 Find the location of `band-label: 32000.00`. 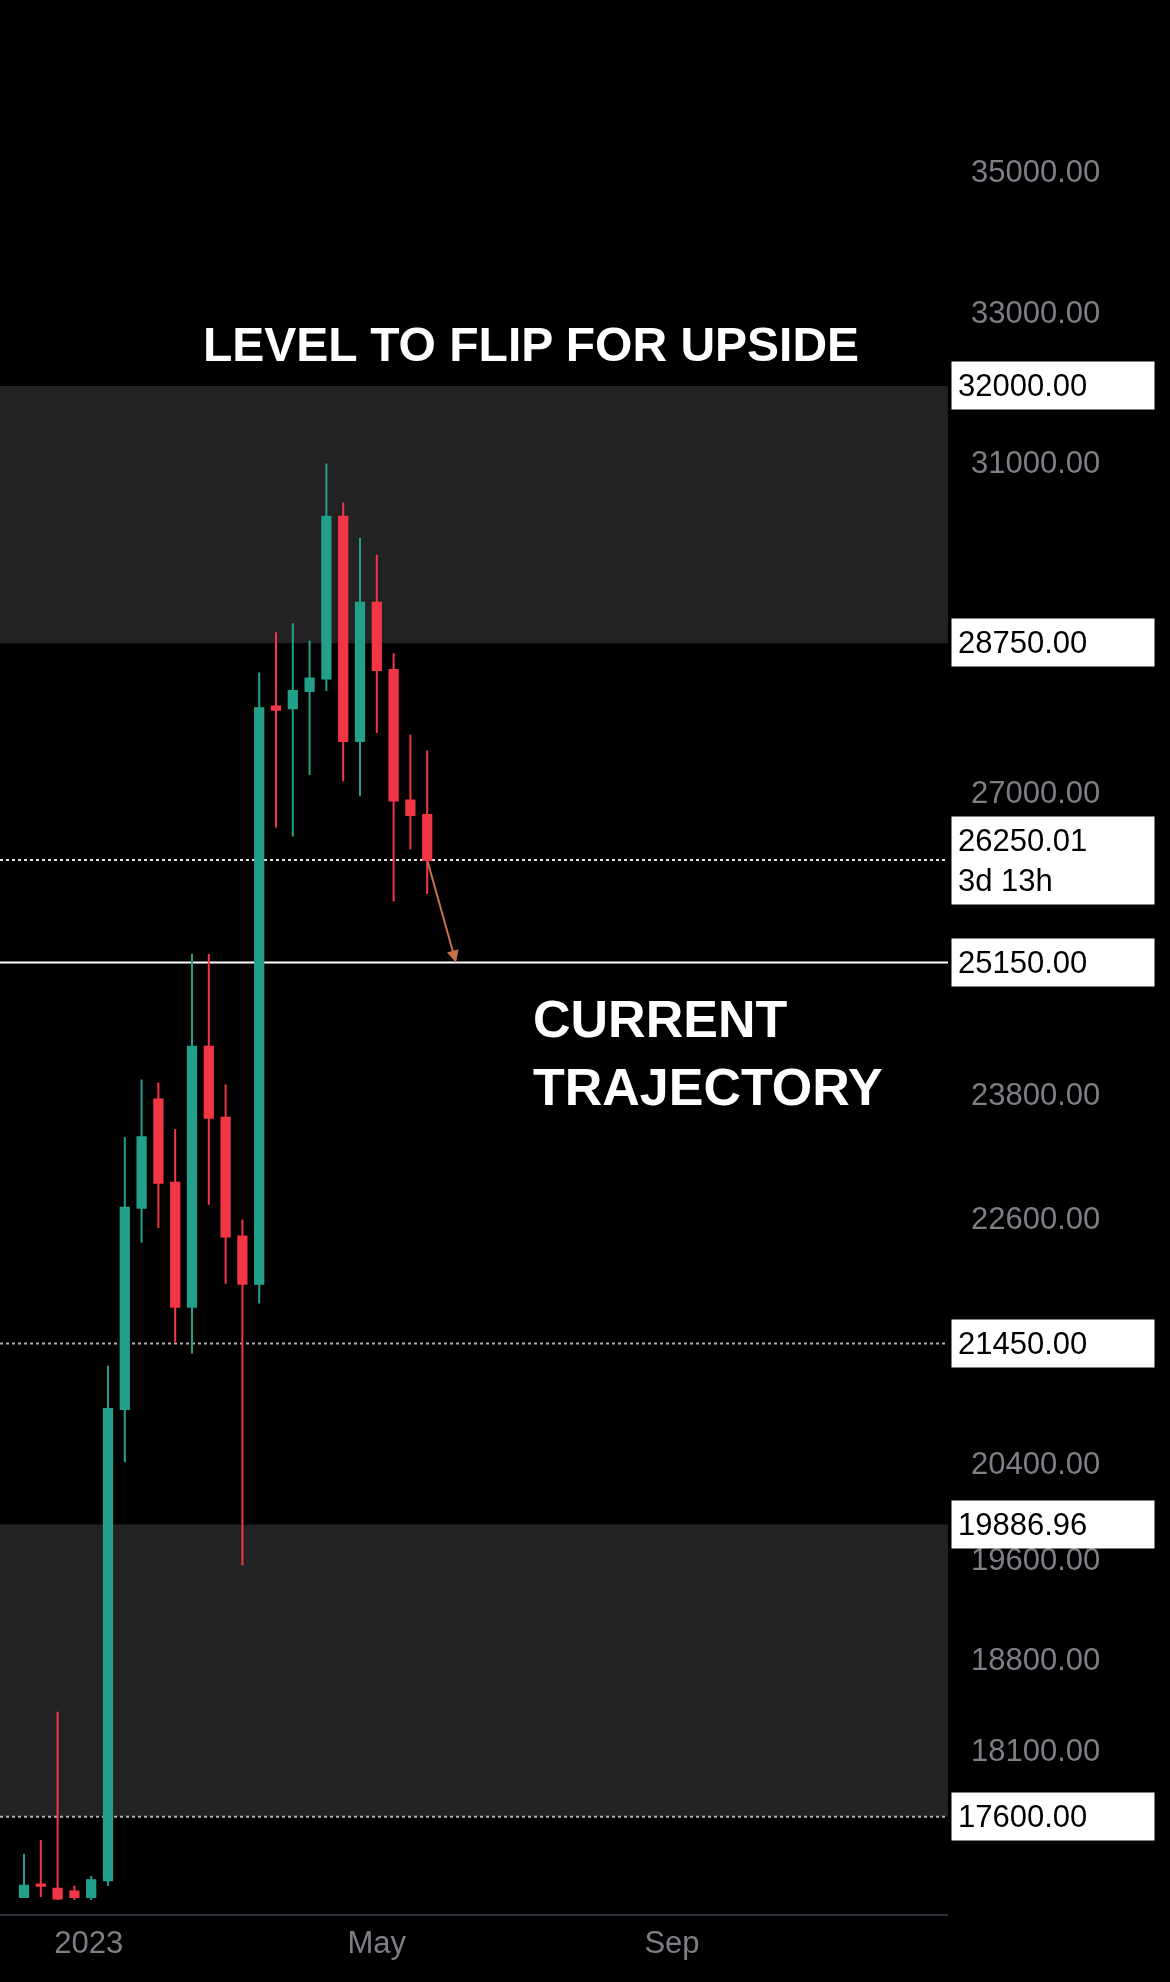

band-label: 32000.00 is located at coordinates (1023, 385).